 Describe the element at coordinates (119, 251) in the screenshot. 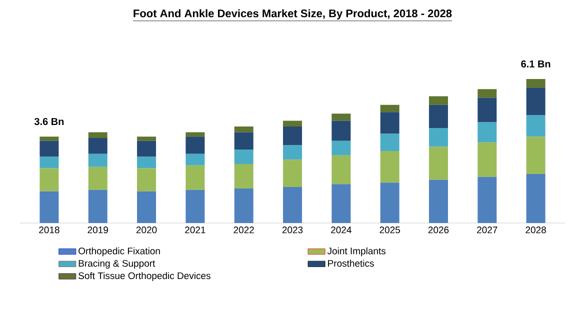

I see `legend-label: Orthopedic Fixation` at that location.